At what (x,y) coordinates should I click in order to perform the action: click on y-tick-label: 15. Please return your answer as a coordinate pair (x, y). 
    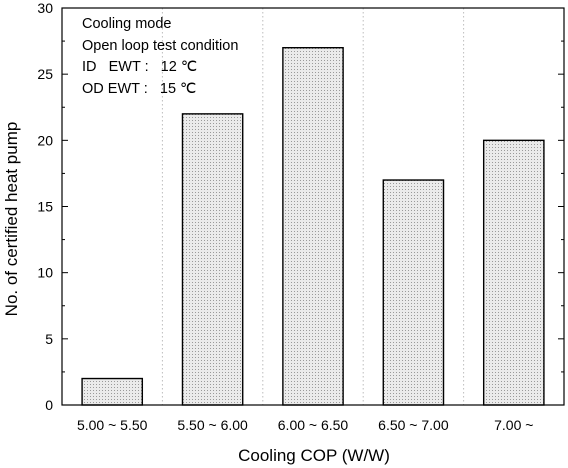
    Looking at the image, I should click on (45, 207).